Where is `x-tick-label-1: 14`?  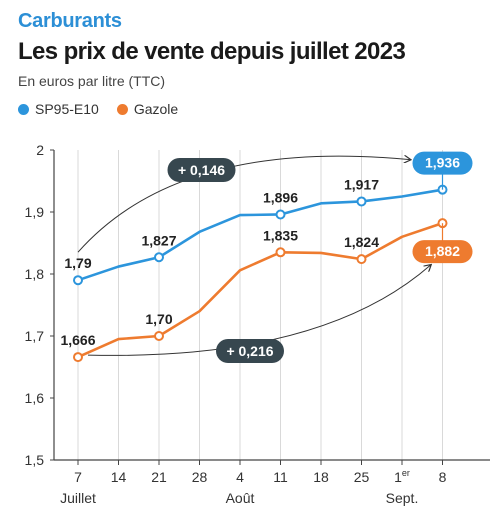
x-tick-label-1: 14 is located at coordinates (119, 477).